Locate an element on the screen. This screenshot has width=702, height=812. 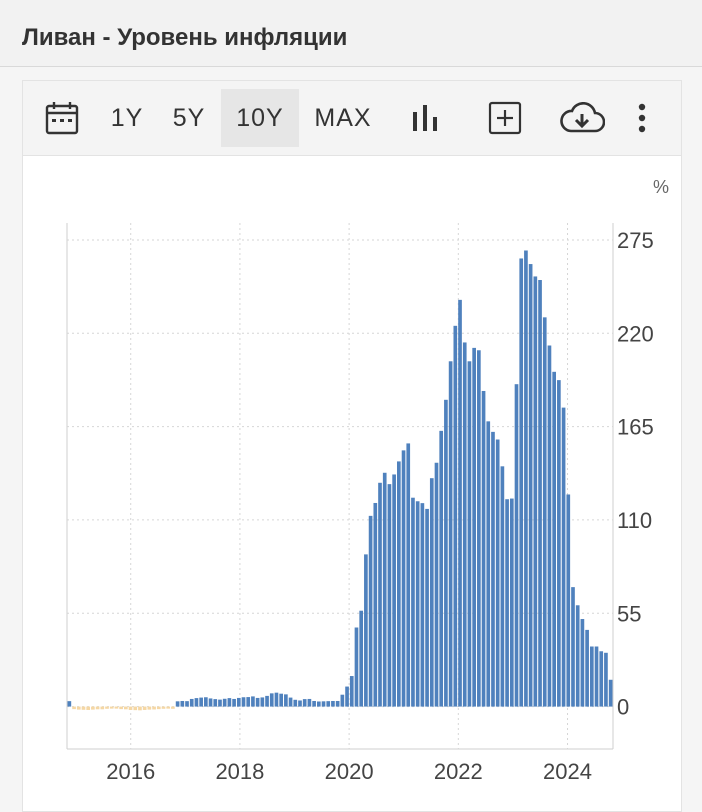
x-tick-label: 2020 is located at coordinates (349, 771).